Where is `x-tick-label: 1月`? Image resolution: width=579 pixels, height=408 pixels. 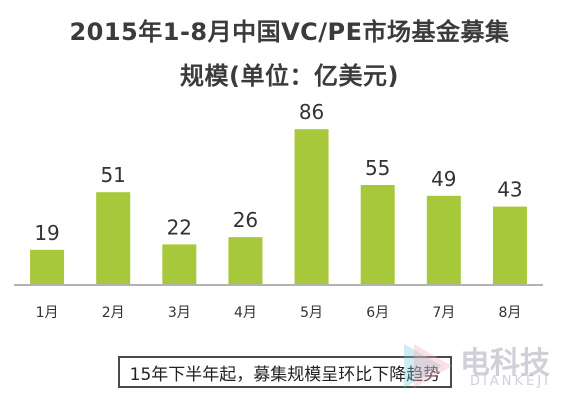
x-tick-label: 1月 is located at coordinates (47, 313).